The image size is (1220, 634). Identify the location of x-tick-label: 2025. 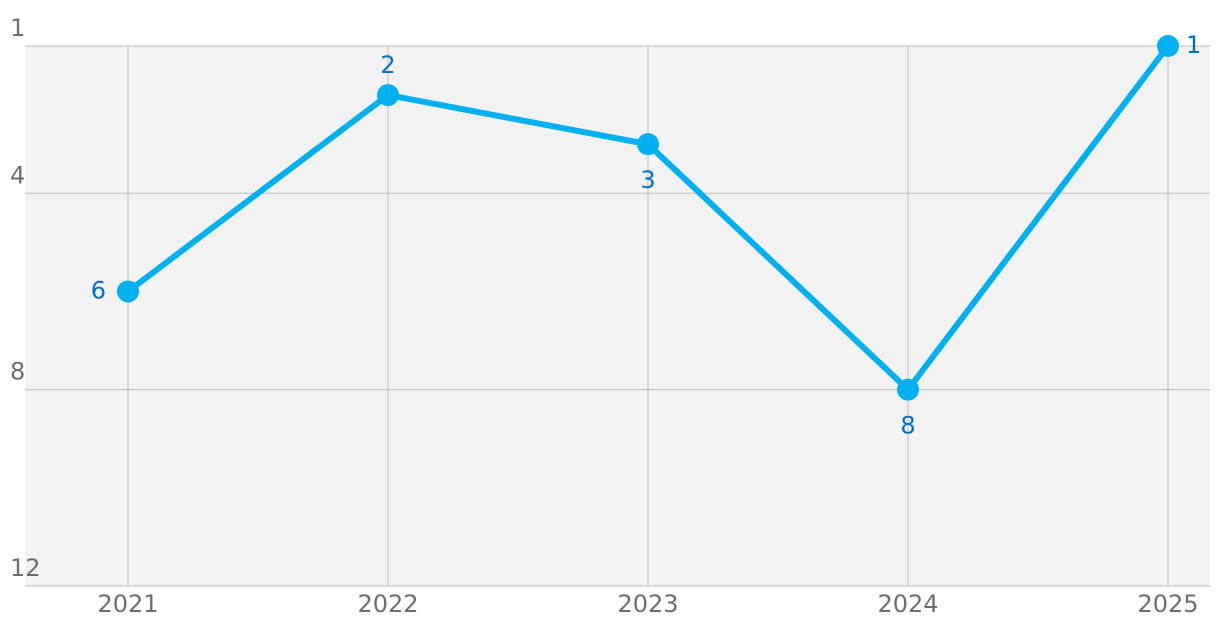
(1167, 604).